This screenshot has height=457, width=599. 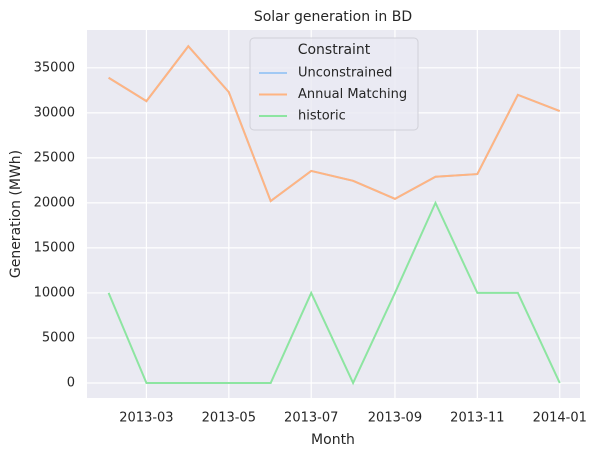 What do you see at coordinates (54, 112) in the screenshot?
I see `y-tick-label: 30000` at bounding box center [54, 112].